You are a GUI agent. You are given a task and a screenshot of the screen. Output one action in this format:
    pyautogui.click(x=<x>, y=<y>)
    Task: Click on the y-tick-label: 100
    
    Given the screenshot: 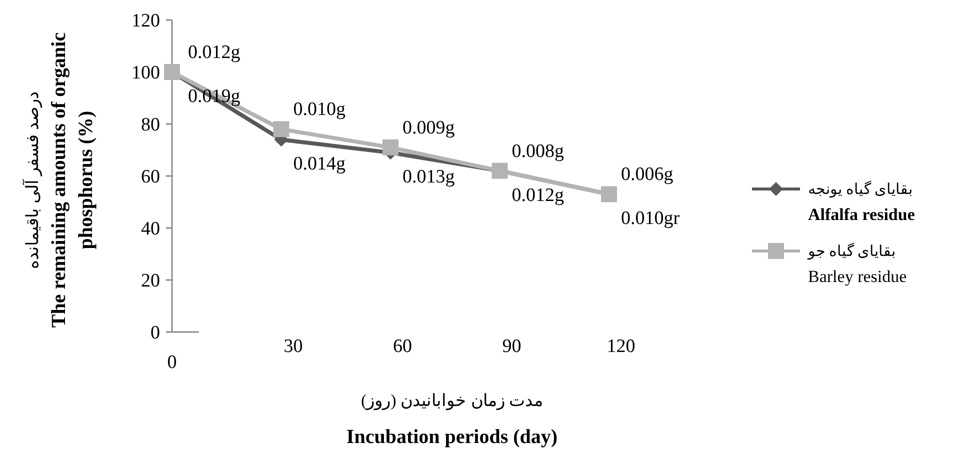 What is the action you would take?
    pyautogui.click(x=146, y=73)
    